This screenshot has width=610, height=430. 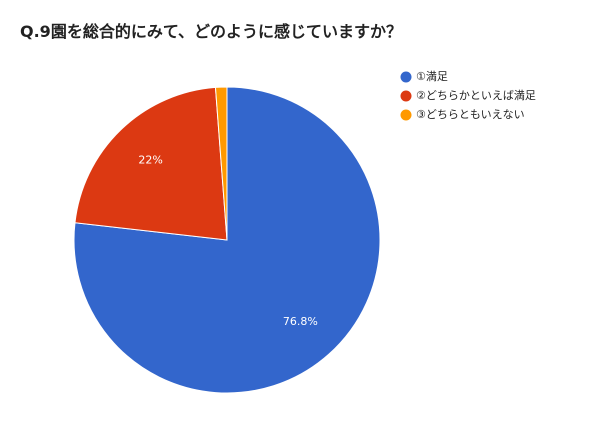 What do you see at coordinates (432, 76) in the screenshot?
I see `legend-label-1: ①満足` at bounding box center [432, 76].